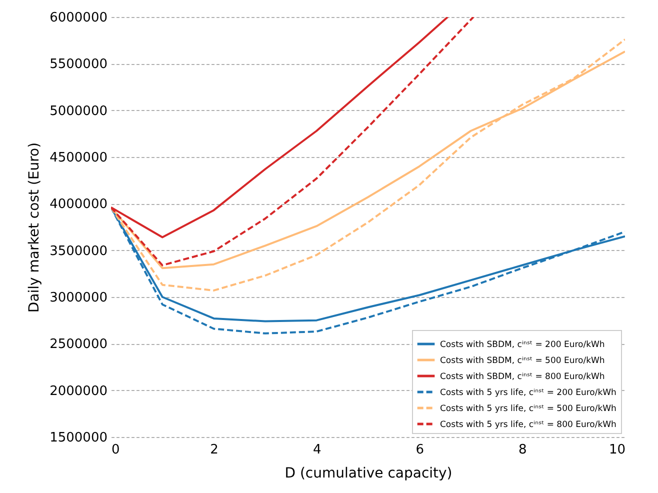  What do you see at coordinates (522, 345) in the screenshot?
I see `legend-label: Costs with SBDM, cⁱⁿˢᵗ = 200 Euro/kWh` at bounding box center [522, 345].